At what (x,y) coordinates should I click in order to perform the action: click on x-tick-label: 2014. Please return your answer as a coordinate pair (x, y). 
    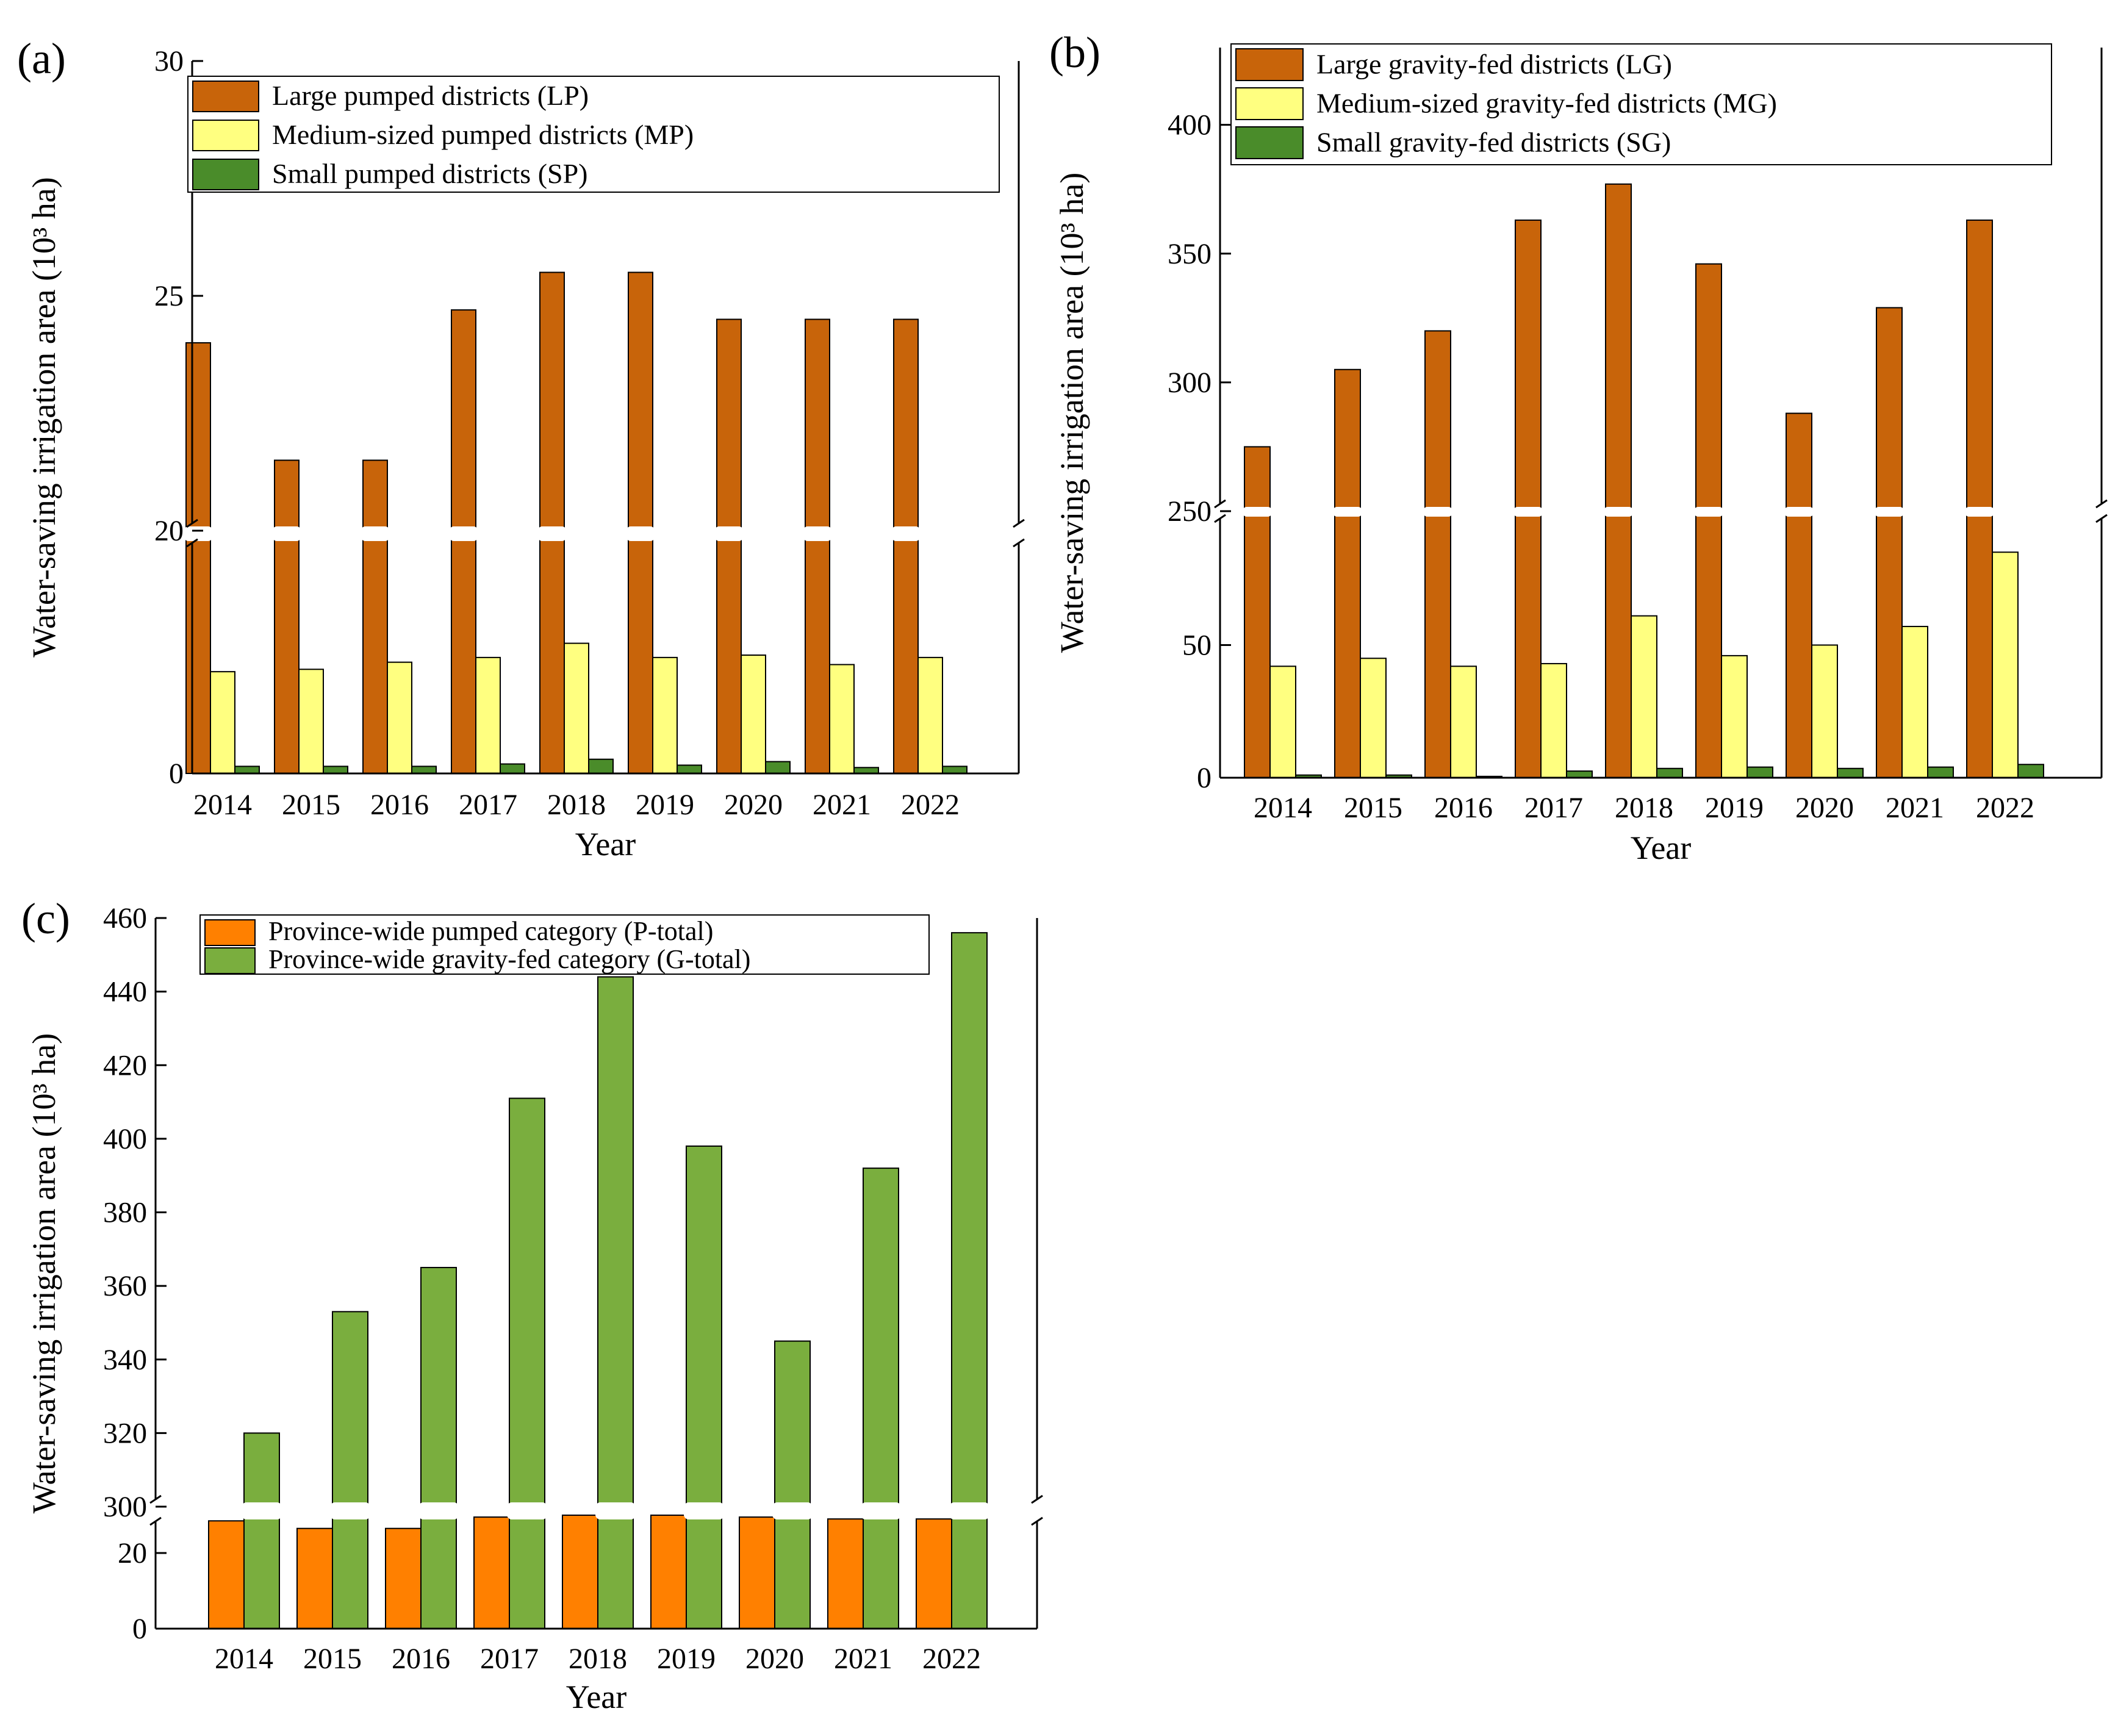
    Looking at the image, I should click on (1283, 808).